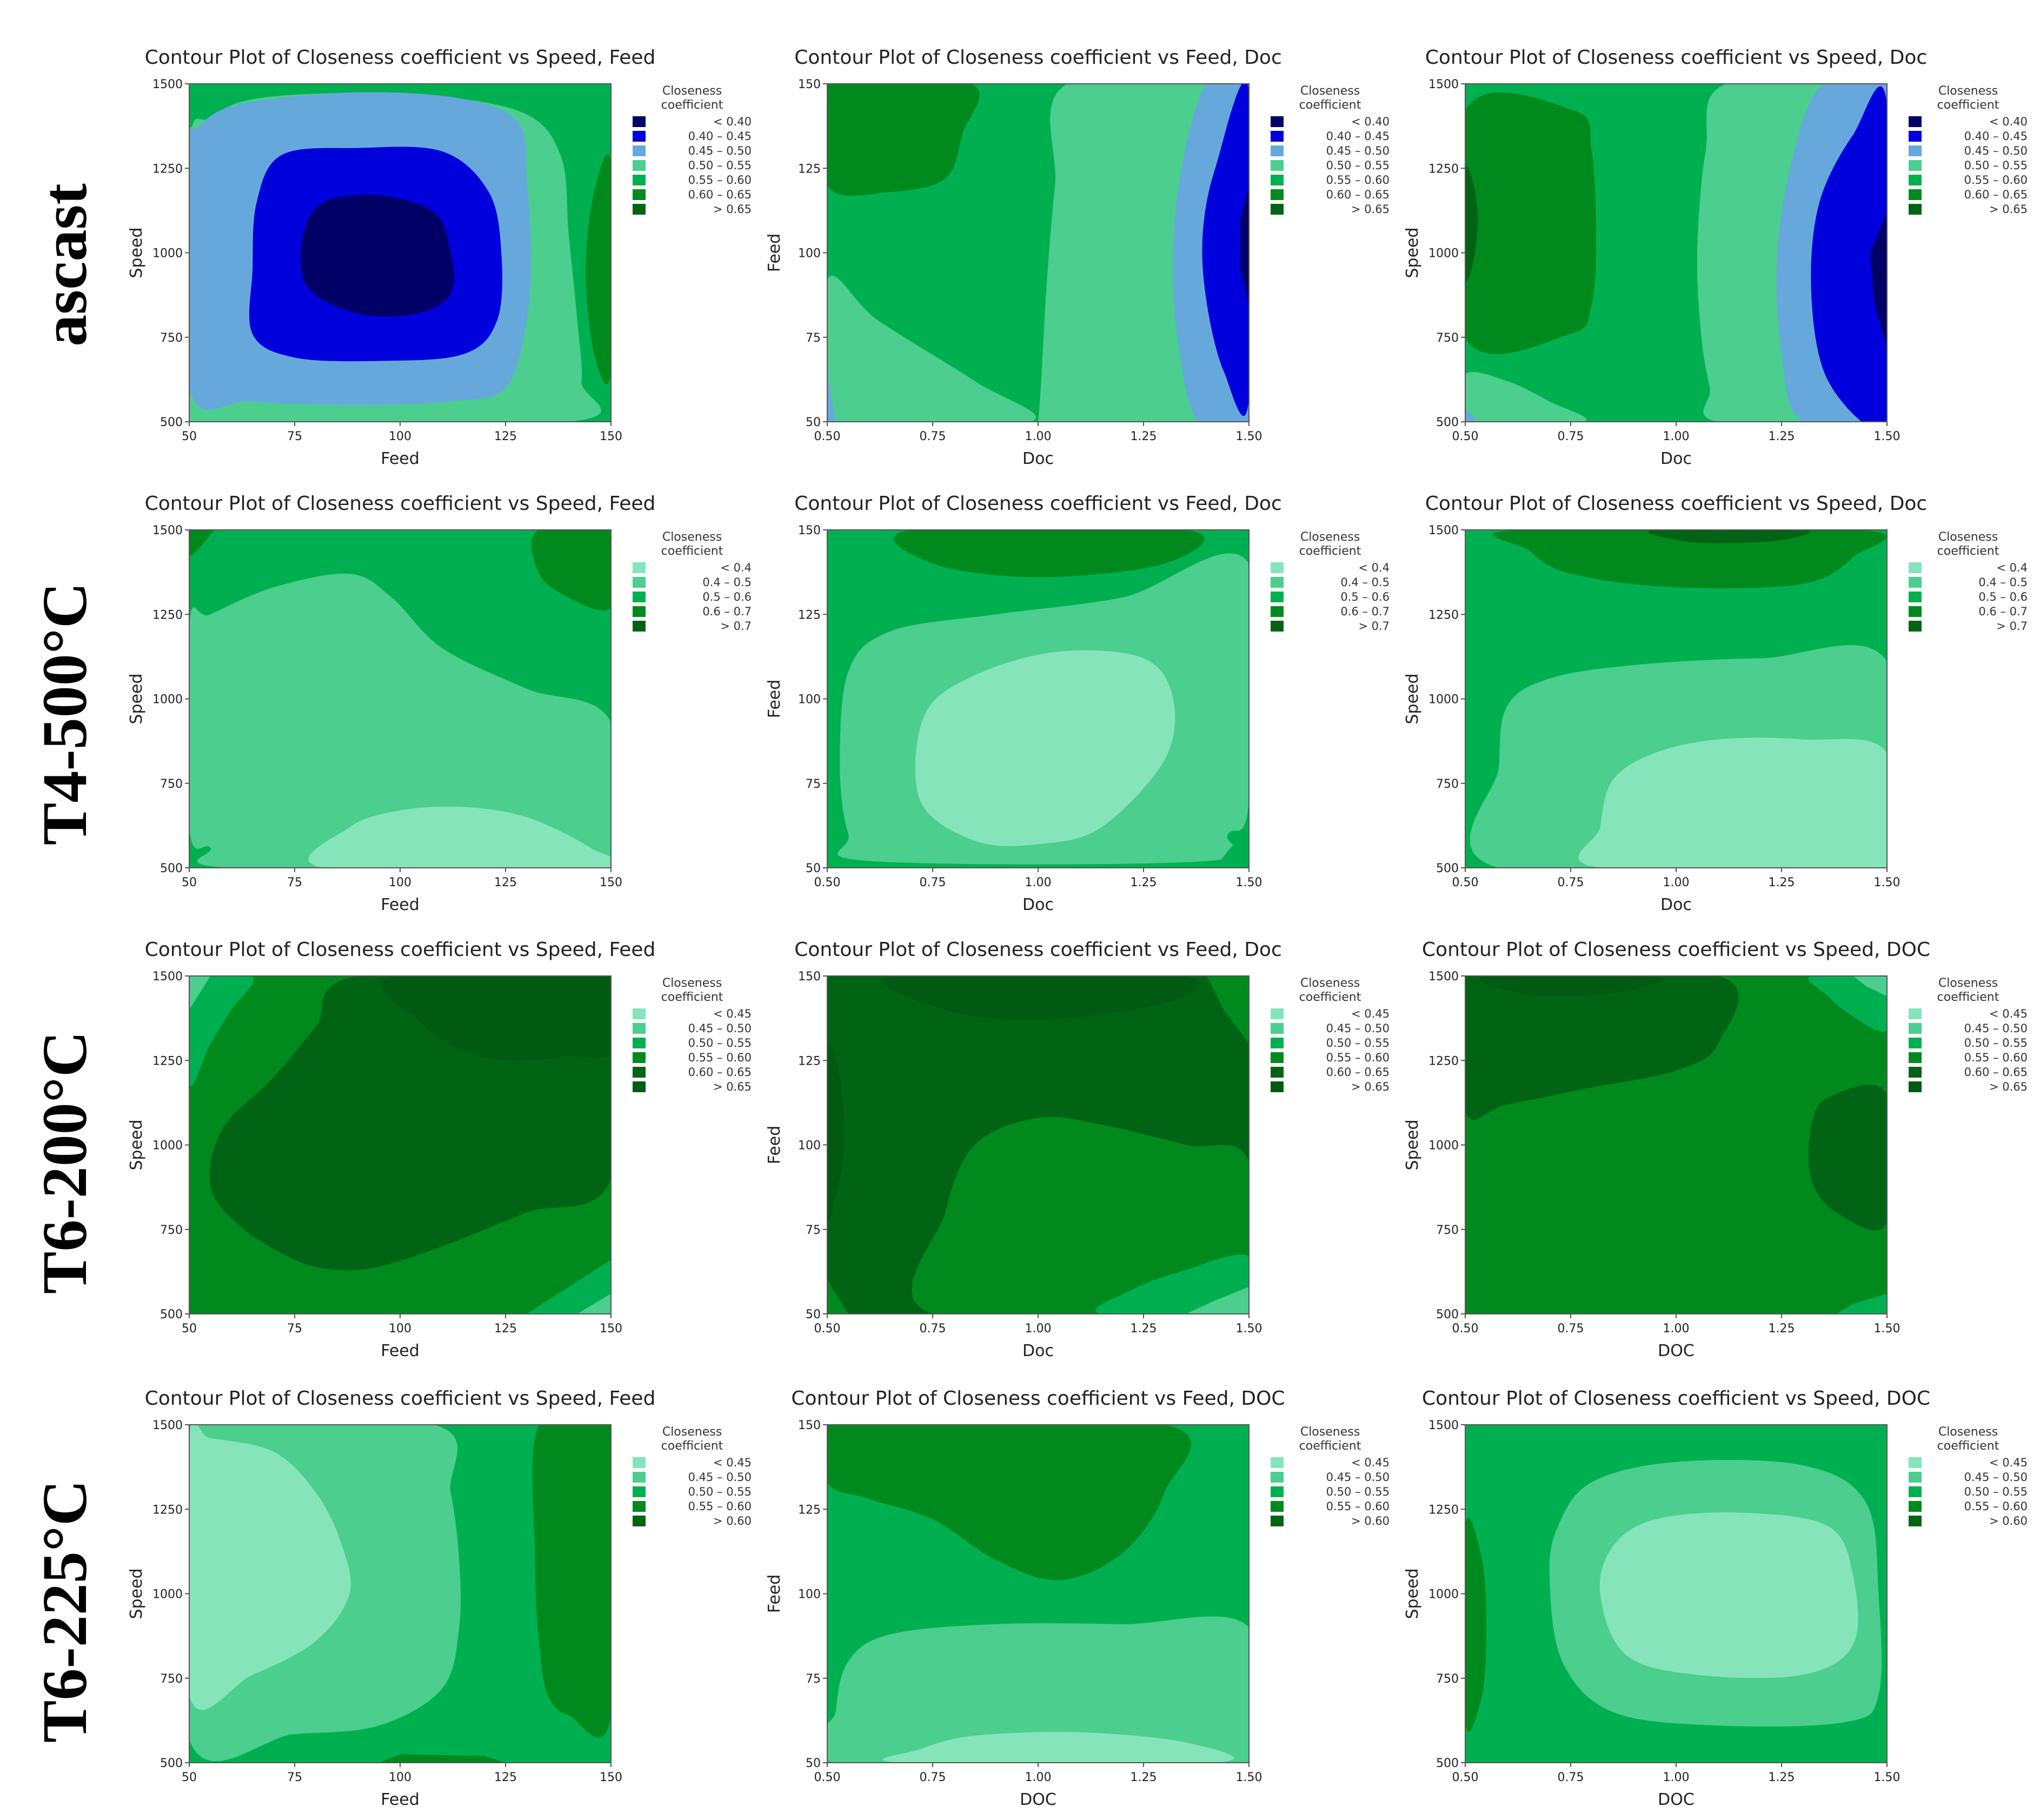 The height and width of the screenshot is (1820, 2040). Describe the element at coordinates (720, 1029) in the screenshot. I see `legend-entry: 0.45 – 0.50` at that location.